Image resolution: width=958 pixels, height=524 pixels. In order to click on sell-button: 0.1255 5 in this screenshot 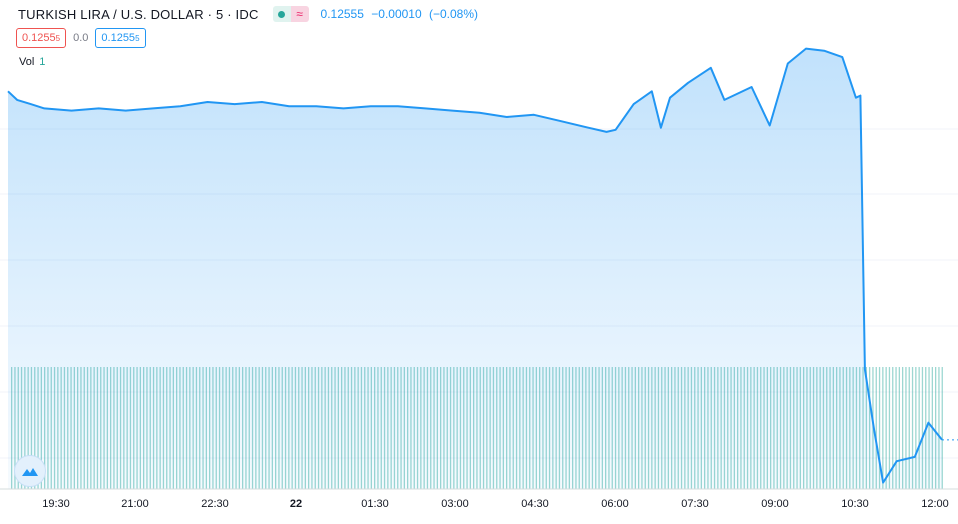, I will do `click(41, 38)`.